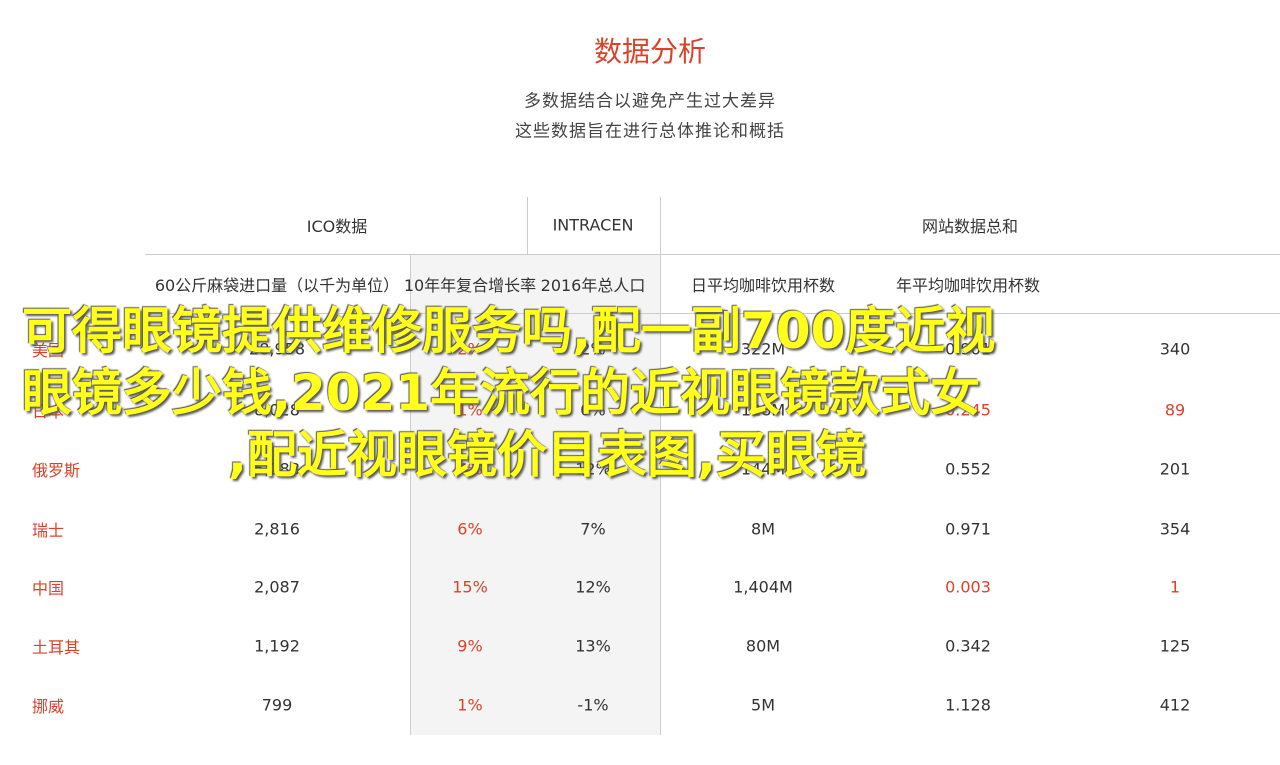 The width and height of the screenshot is (1280, 765). I want to click on cell: 2,816, so click(277, 529).